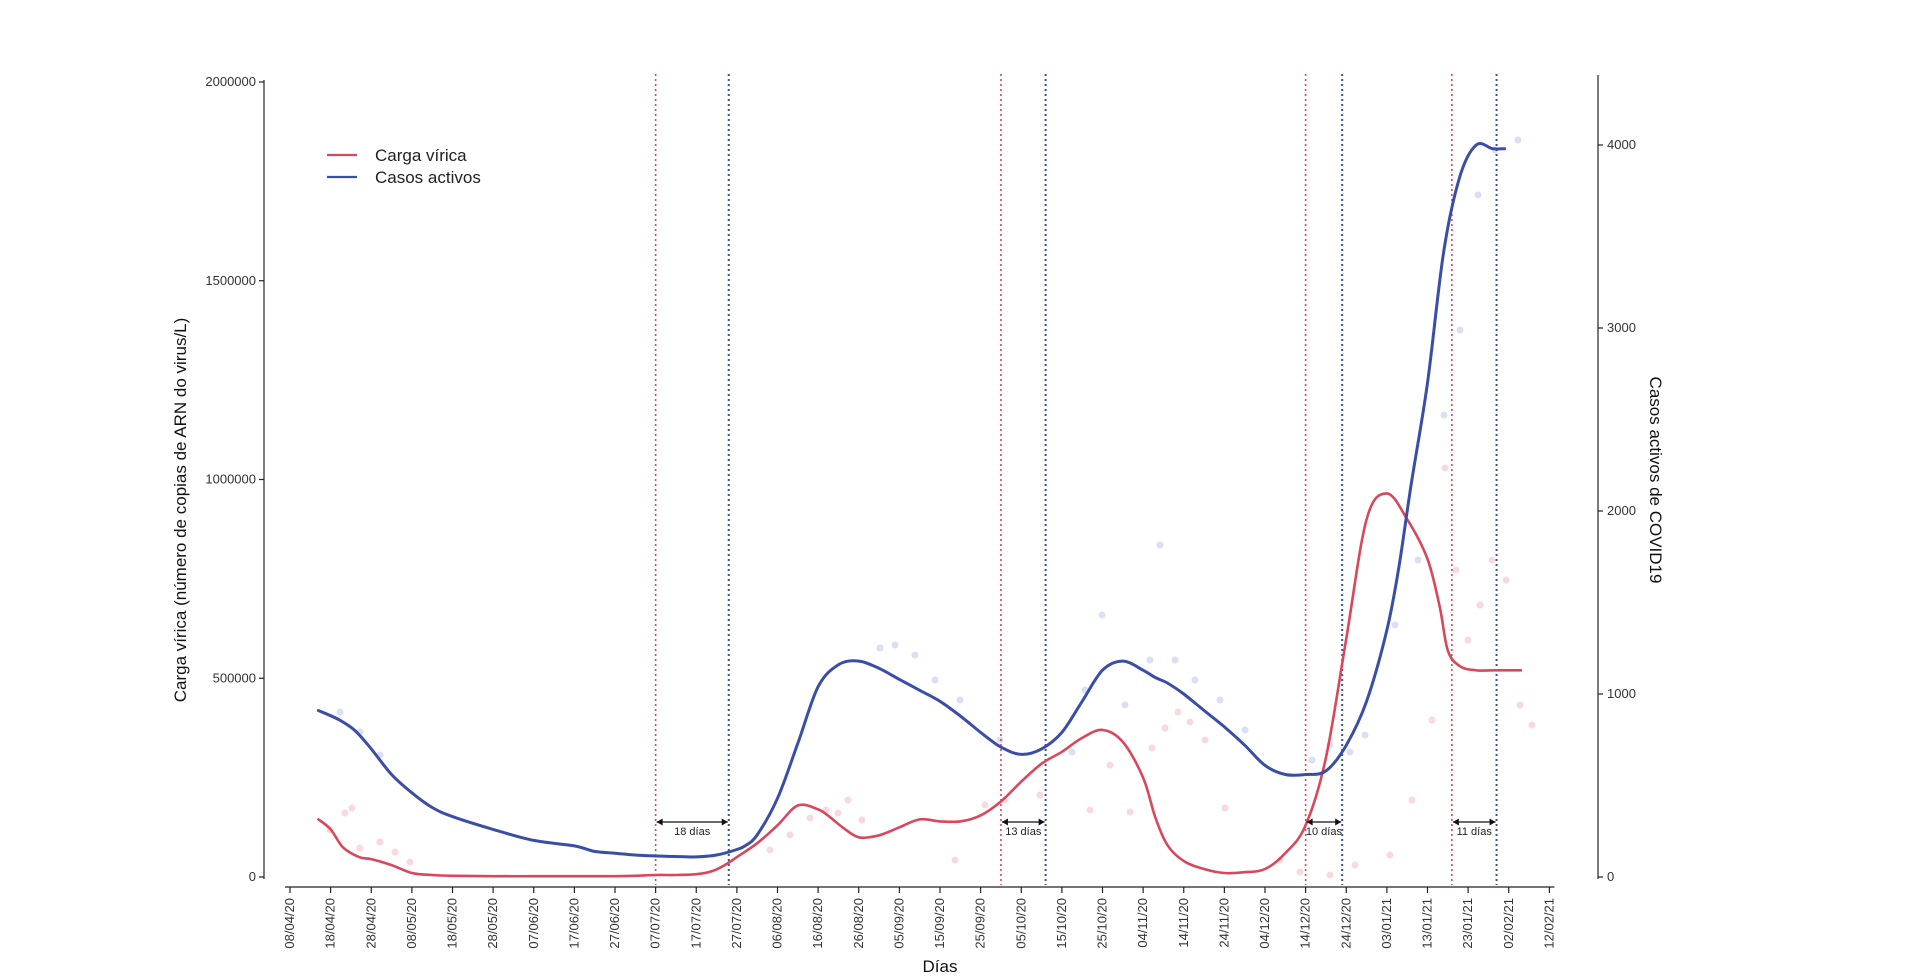 This screenshot has height=977, width=1920. I want to click on x-tick-label: 15/09/20, so click(939, 923).